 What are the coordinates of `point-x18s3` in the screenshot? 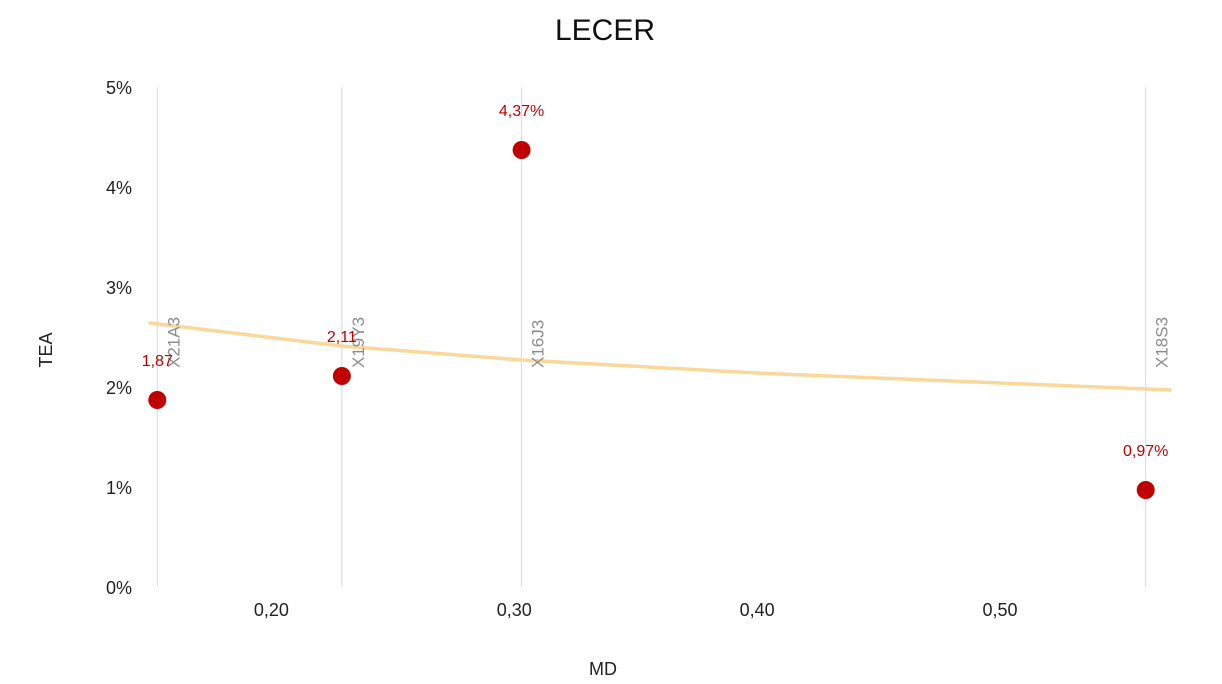 It's located at (1145, 490).